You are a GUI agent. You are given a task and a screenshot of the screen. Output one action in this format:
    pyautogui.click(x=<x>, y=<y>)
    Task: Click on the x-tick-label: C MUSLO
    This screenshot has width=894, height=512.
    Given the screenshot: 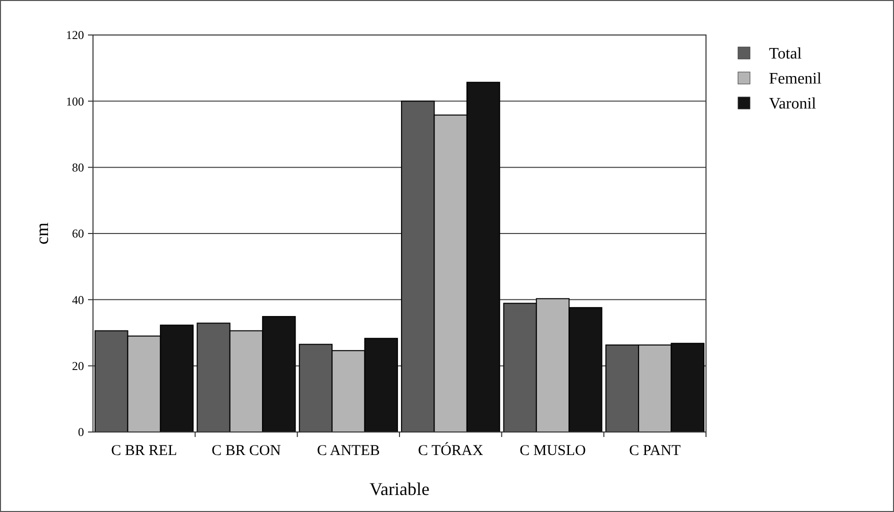 What is the action you would take?
    pyautogui.click(x=553, y=451)
    